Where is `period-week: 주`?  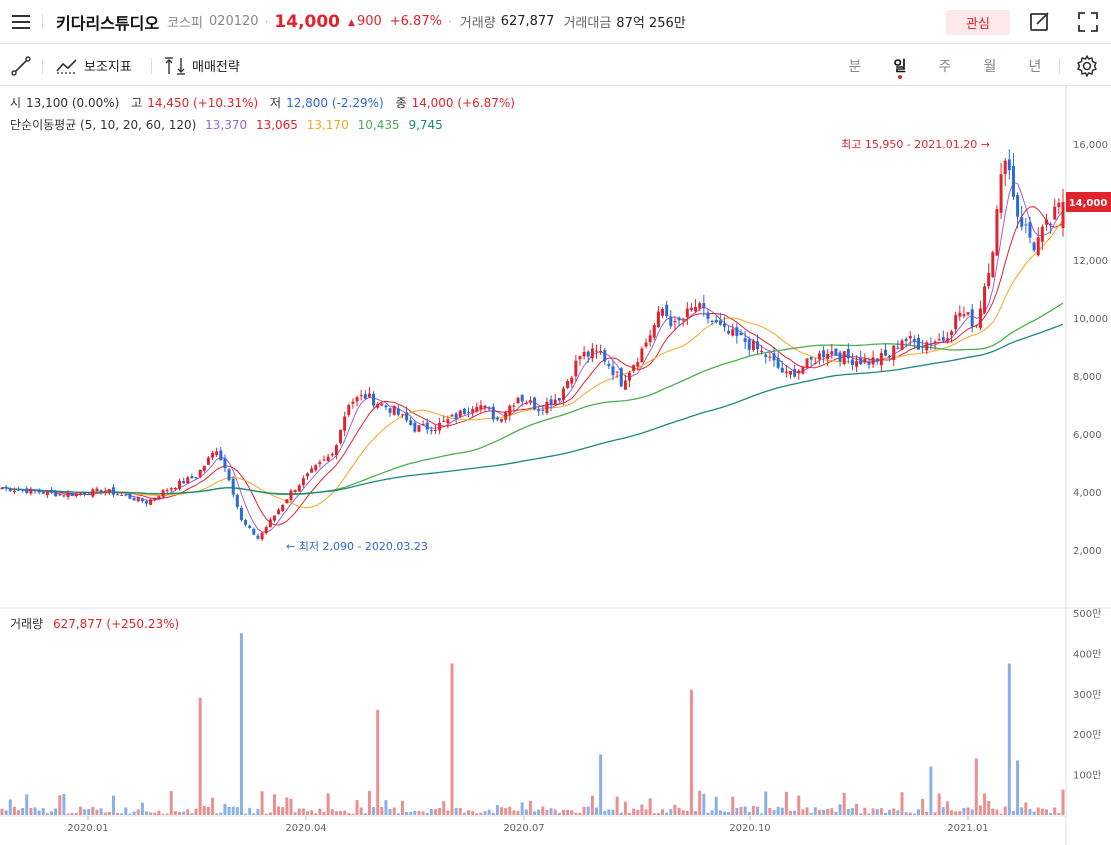 period-week: 주 is located at coordinates (945, 66).